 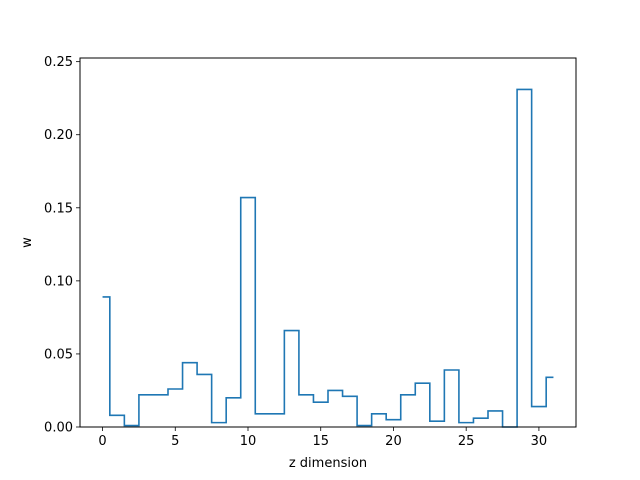 I want to click on y-tick-label: 0.15, so click(x=58, y=208).